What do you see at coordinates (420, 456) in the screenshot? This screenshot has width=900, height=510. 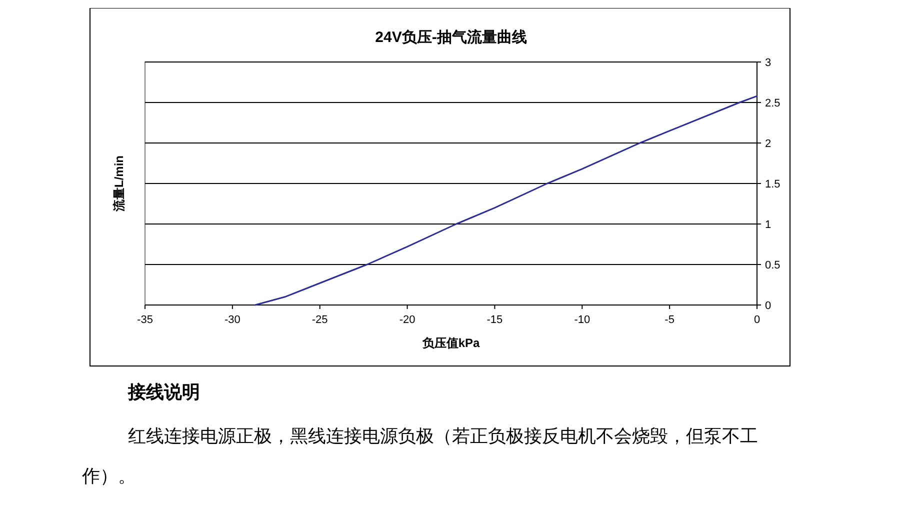 I see `text: 红线连接电源正极，黑线连接电源负极（若正负极接反电机不会烧毁，但泵不工作）。` at bounding box center [420, 456].